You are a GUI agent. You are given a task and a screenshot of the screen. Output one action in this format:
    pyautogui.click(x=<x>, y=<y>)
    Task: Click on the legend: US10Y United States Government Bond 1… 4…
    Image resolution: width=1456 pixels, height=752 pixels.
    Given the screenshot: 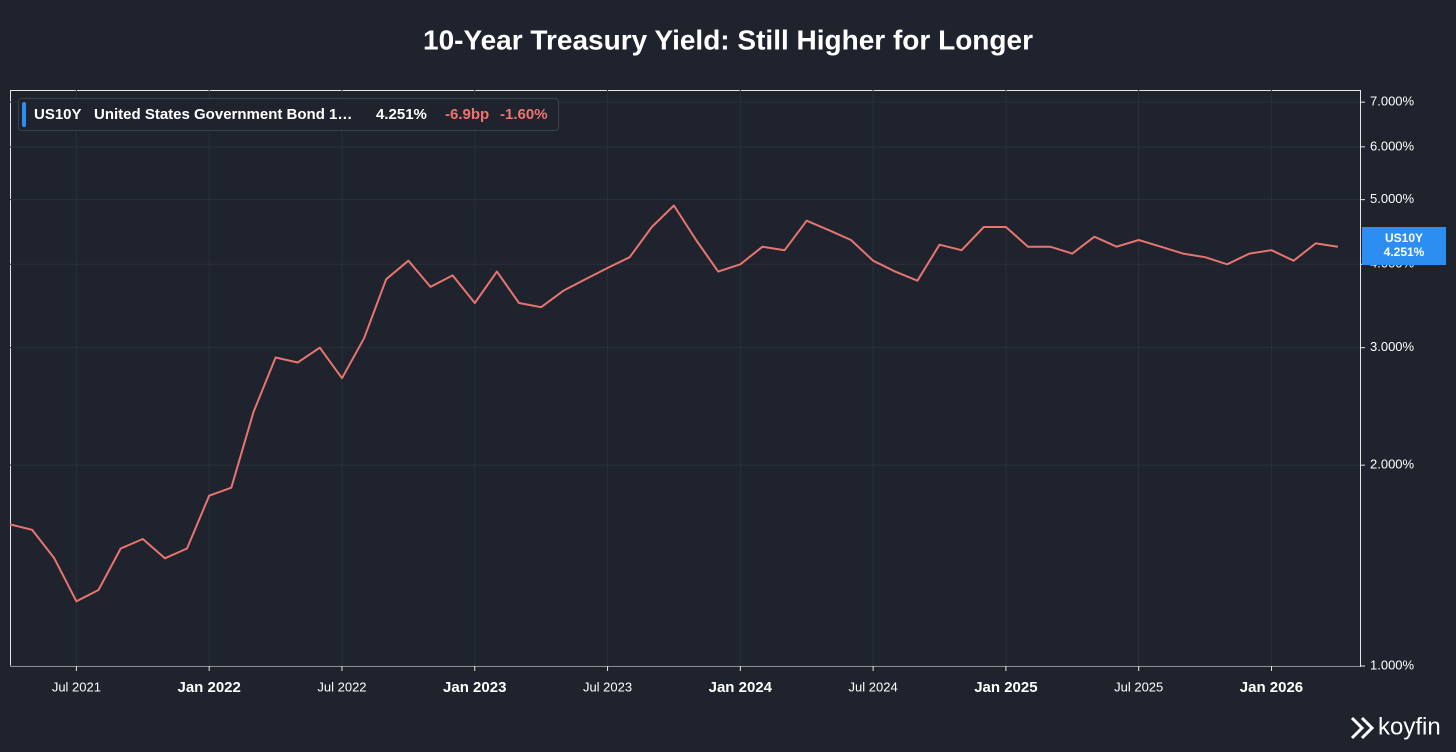 What is the action you would take?
    pyautogui.click(x=288, y=114)
    